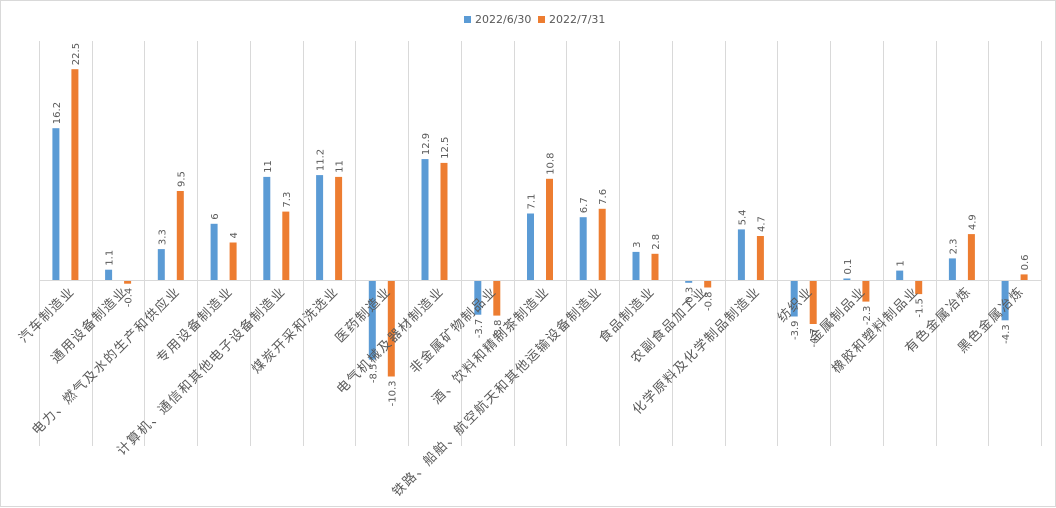 The width and height of the screenshot is (1056, 508). I want to click on data-label-series-2-13: -0.8, so click(709, 302).